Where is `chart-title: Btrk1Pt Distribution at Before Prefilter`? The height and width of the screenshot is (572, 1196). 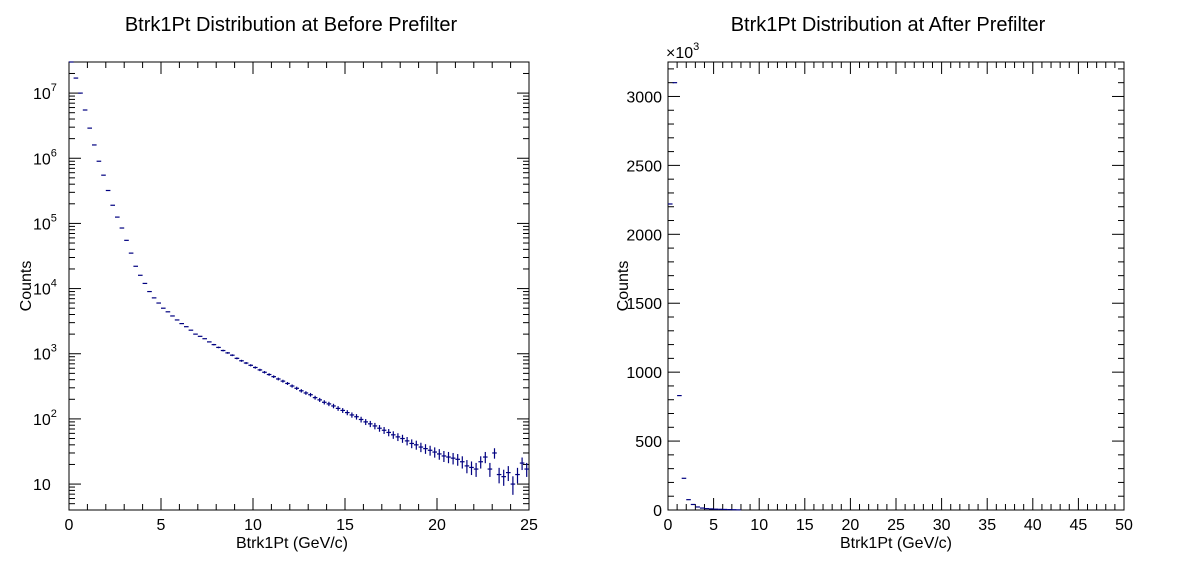 chart-title: Btrk1Pt Distribution at Before Prefilter is located at coordinates (291, 25).